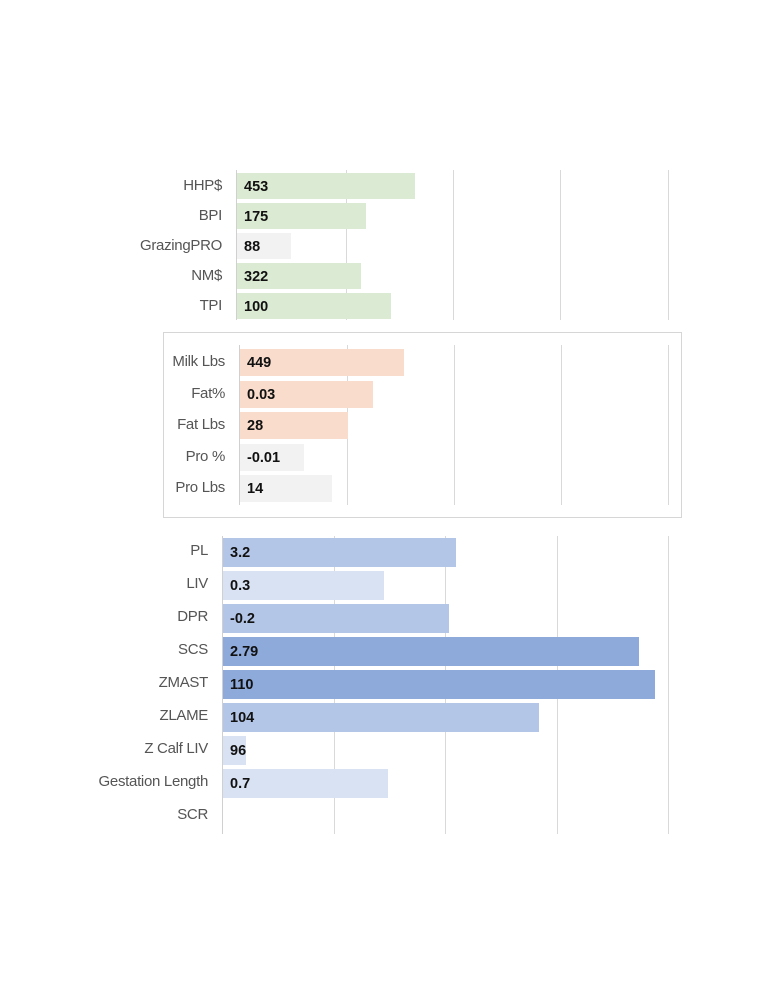 Image resolution: width=776 pixels, height=1004 pixels. Describe the element at coordinates (252, 246) in the screenshot. I see `value-label: 88` at that location.